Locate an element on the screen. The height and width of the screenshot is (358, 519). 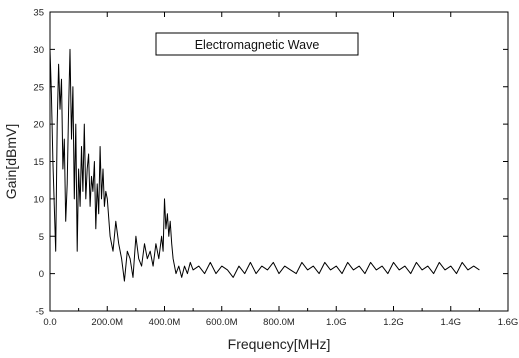
y-tick-label: 10 is located at coordinates (38, 199).